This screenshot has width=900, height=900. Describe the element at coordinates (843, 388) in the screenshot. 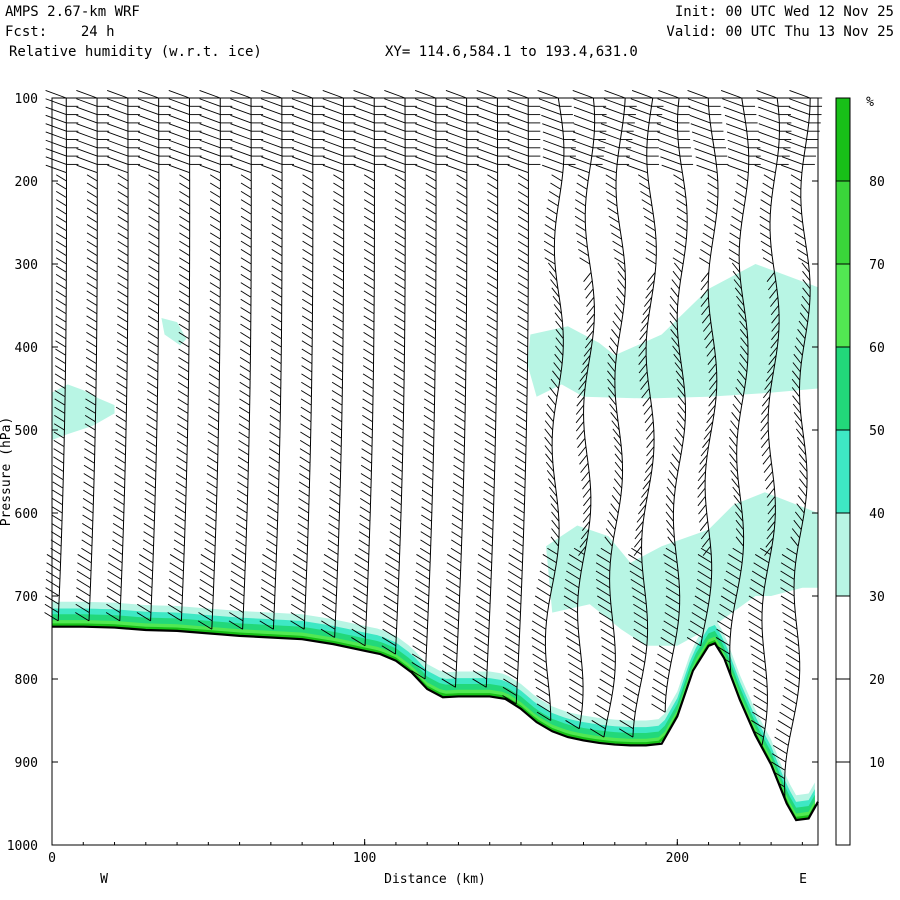

I see `colorbar-segment` at that location.